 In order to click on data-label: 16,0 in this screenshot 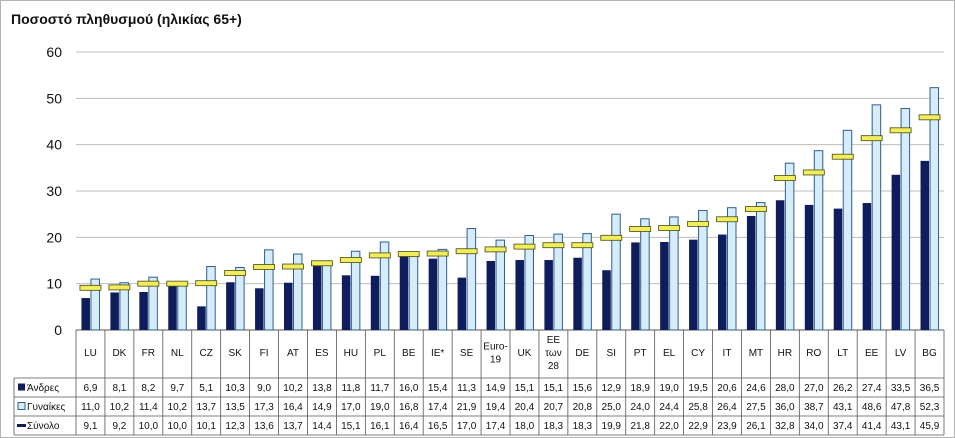, I will do `click(409, 388)`.